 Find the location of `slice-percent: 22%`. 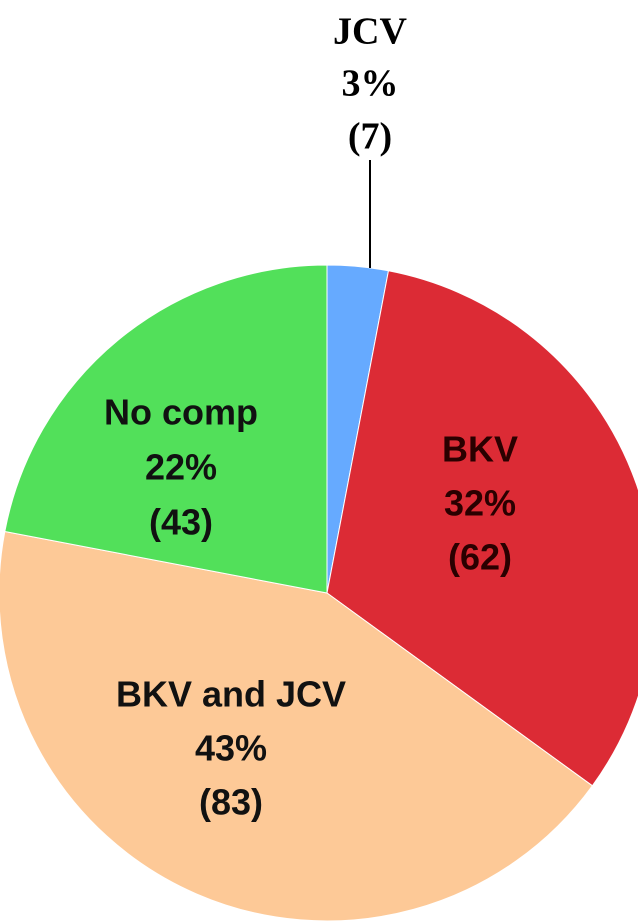

slice-percent: 22% is located at coordinates (181, 467).